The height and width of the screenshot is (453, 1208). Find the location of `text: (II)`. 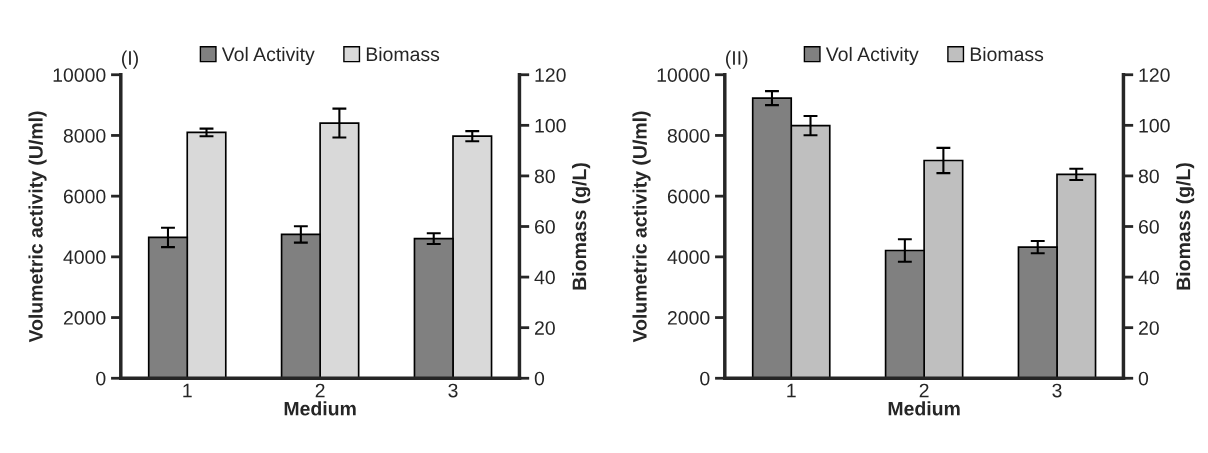

text: (II) is located at coordinates (737, 59).